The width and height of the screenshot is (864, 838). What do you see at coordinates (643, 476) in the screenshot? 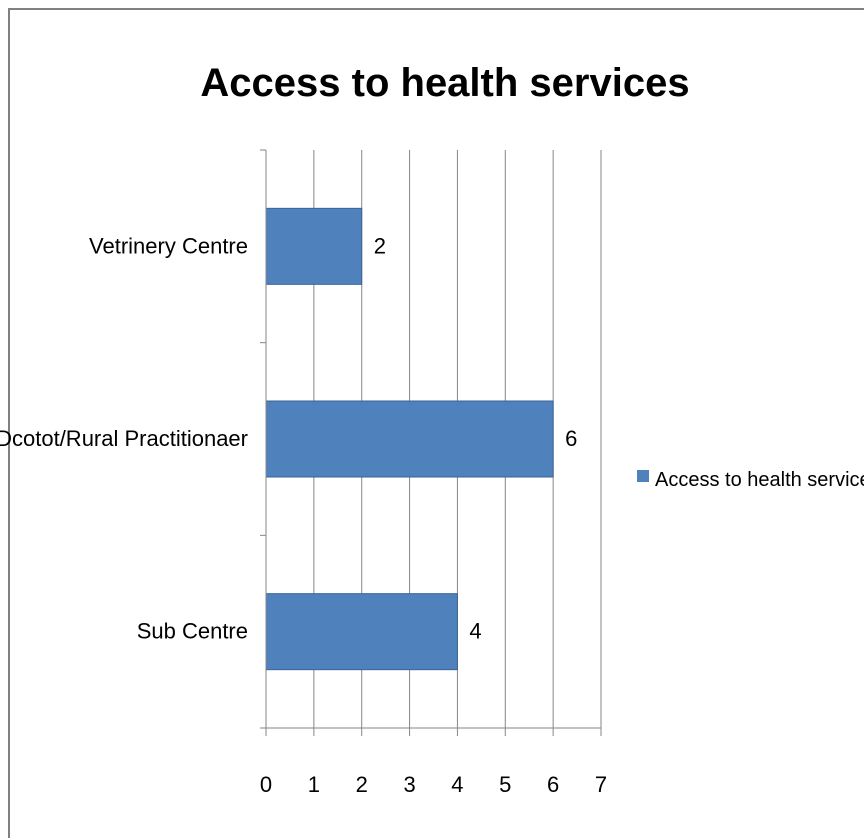
I see `legend-swatch` at bounding box center [643, 476].